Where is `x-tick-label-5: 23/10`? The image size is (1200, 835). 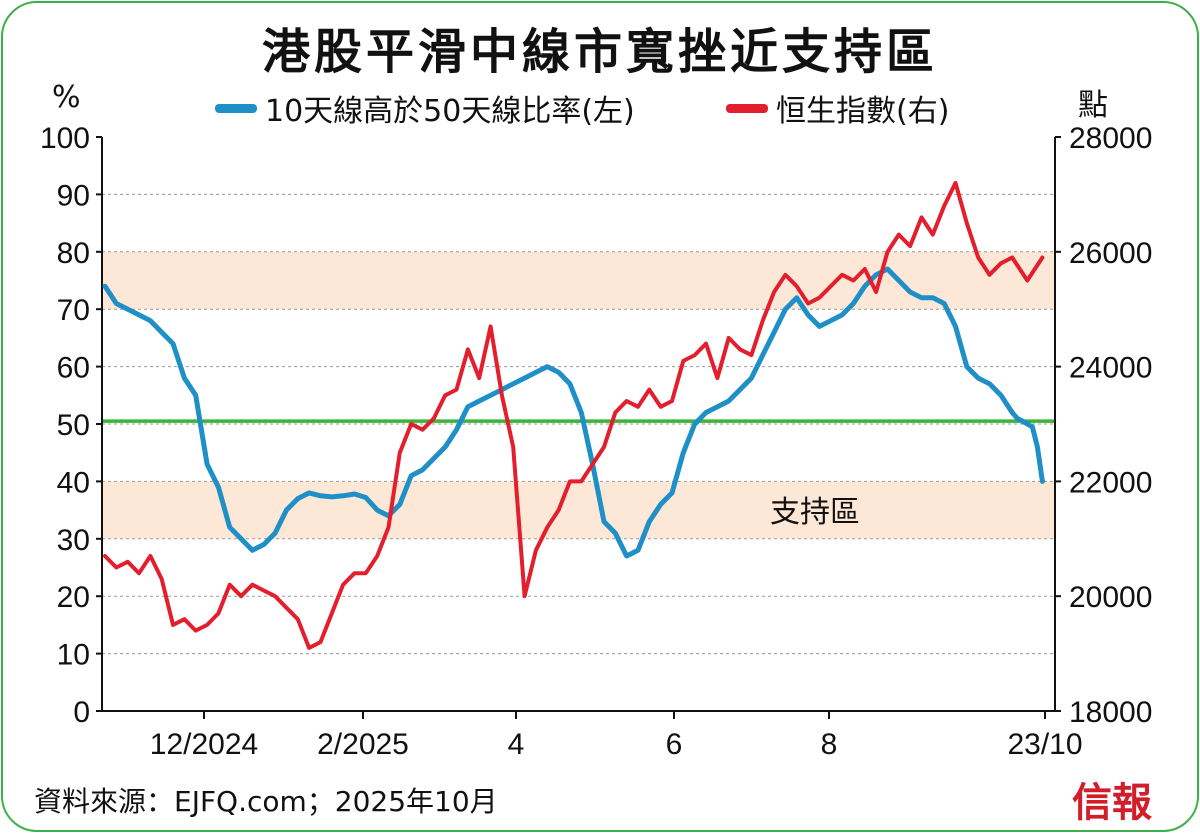 x-tick-label-5: 23/10 is located at coordinates (1044, 744).